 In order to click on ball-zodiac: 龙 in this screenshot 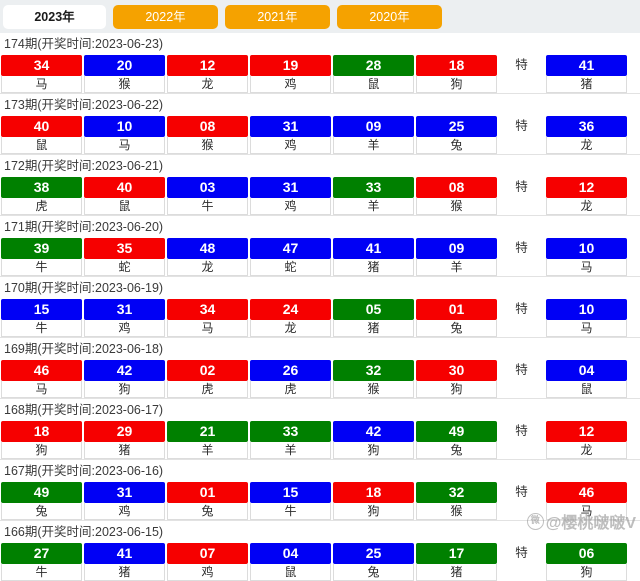, I will do `click(207, 84)`.